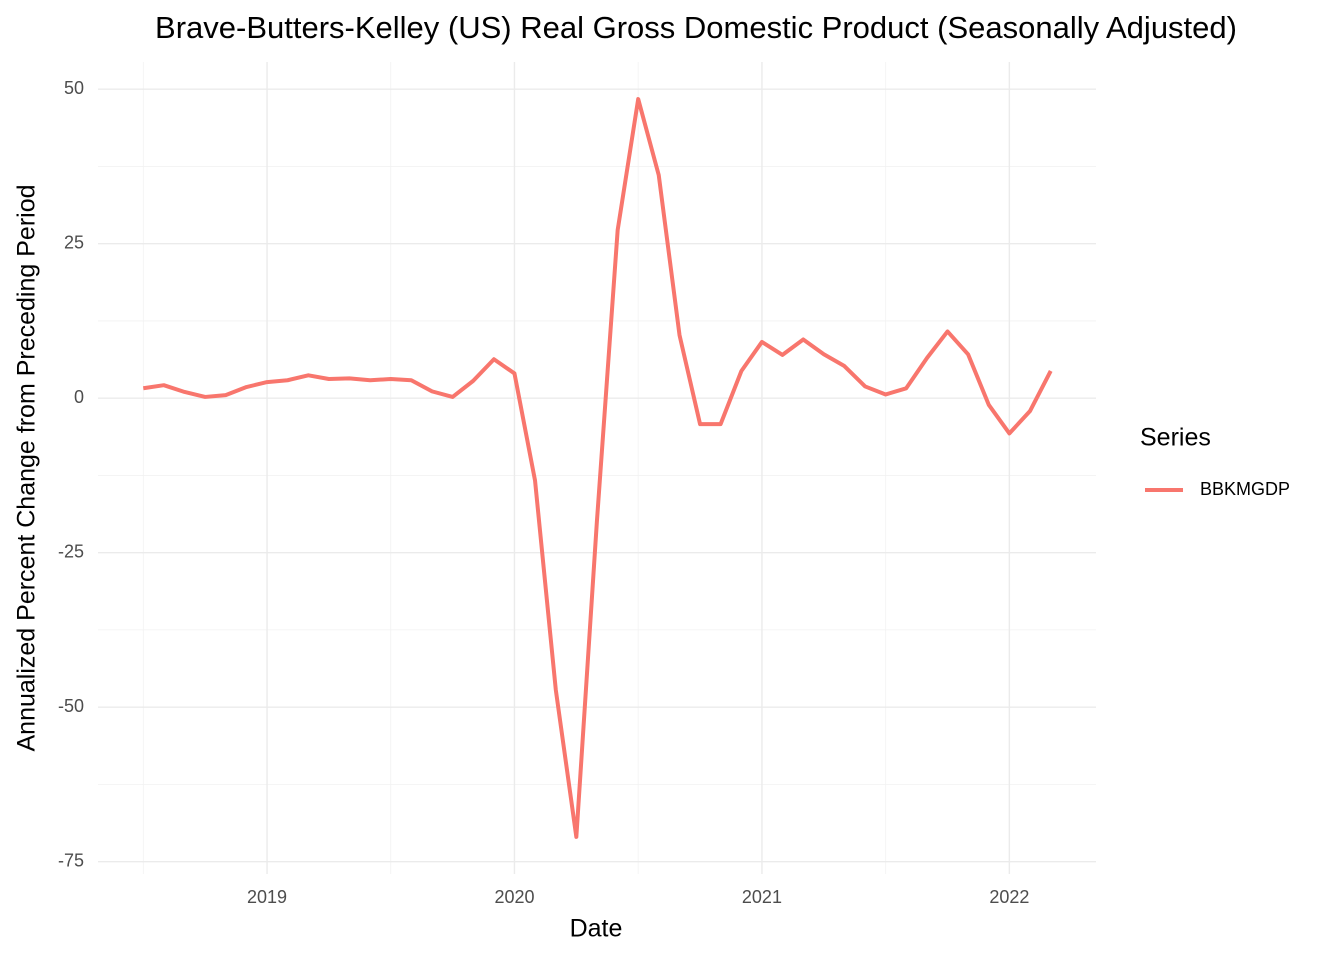  I want to click on x-tick-label: 2021, so click(762, 897).